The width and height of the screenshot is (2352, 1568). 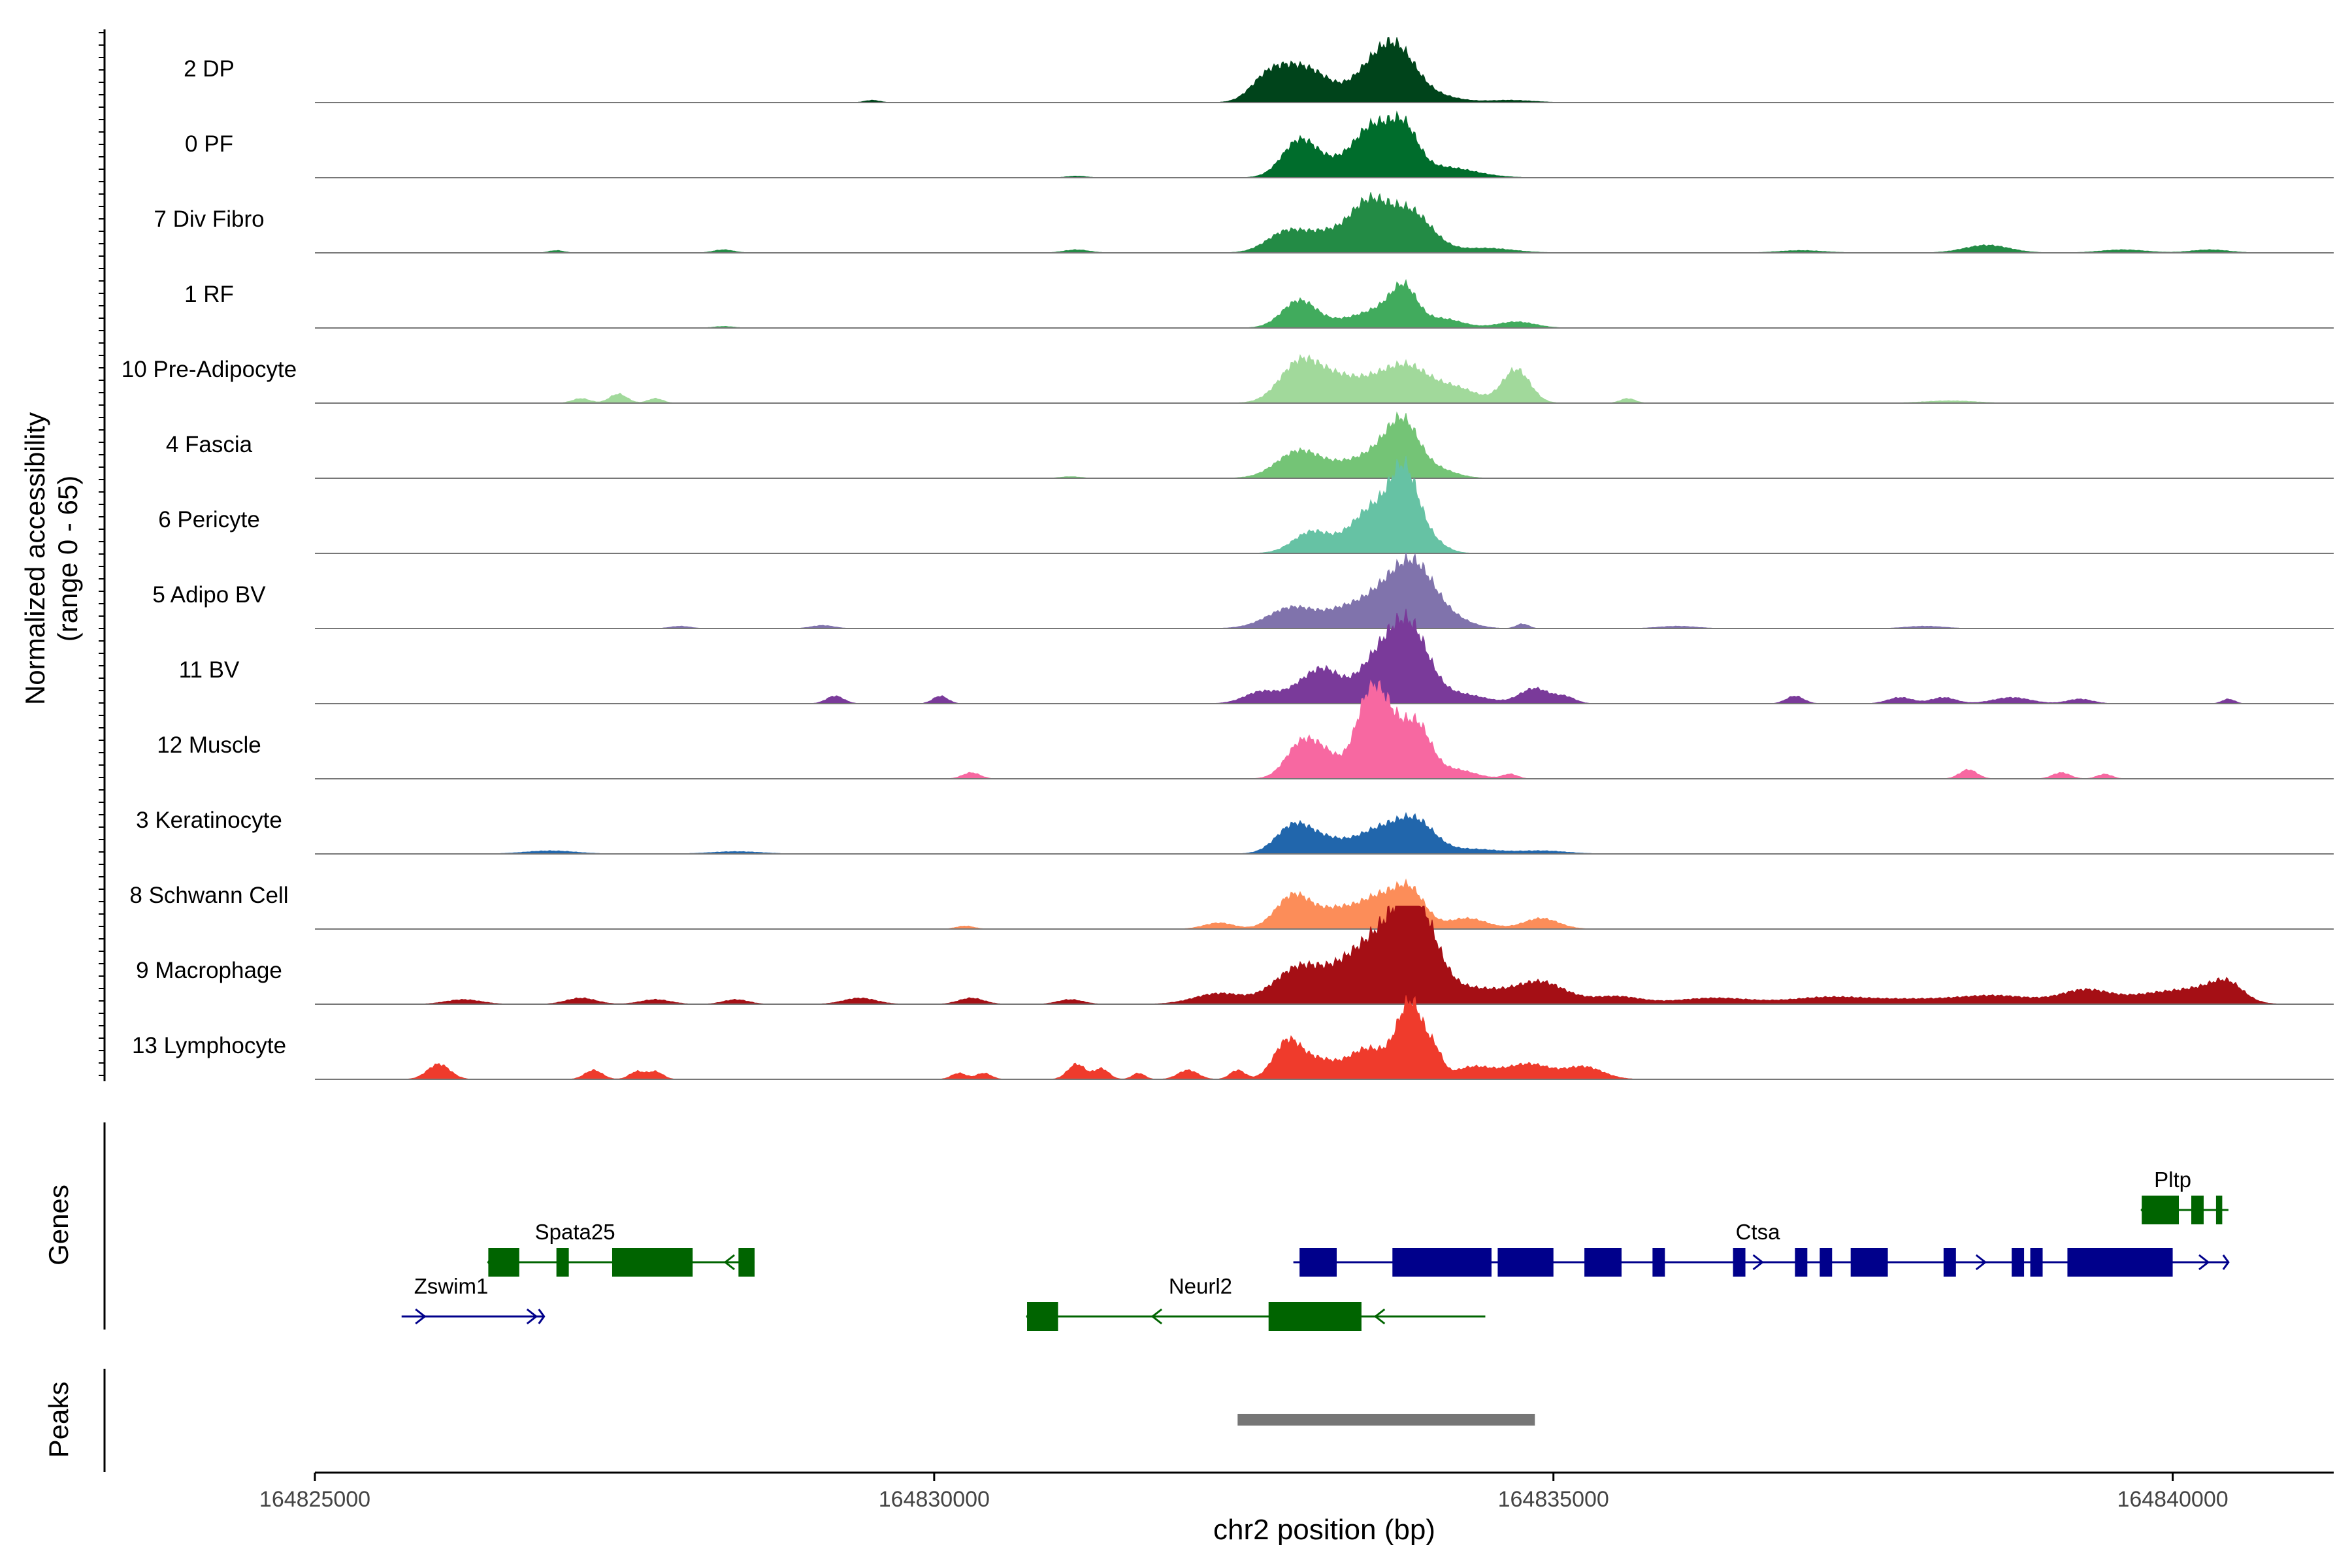 I want to click on track-8-schwann-cell: 8 Schwann Cell, so click(x=1231, y=904).